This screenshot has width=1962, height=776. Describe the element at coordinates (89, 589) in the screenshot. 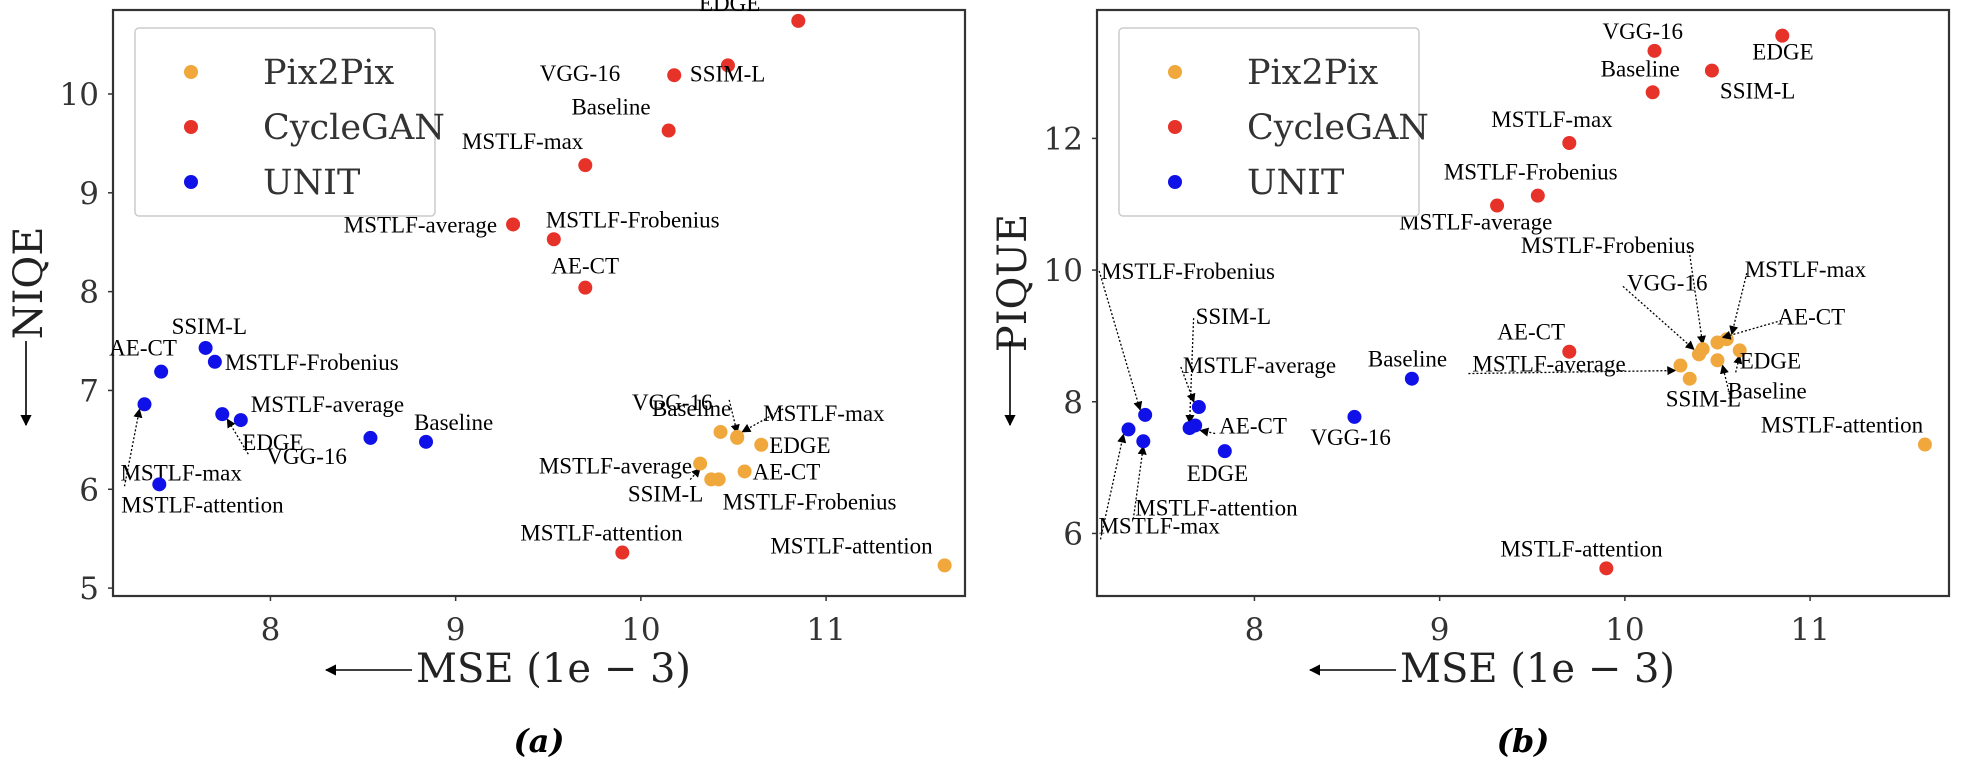

I see `y-tick-label: 5` at that location.